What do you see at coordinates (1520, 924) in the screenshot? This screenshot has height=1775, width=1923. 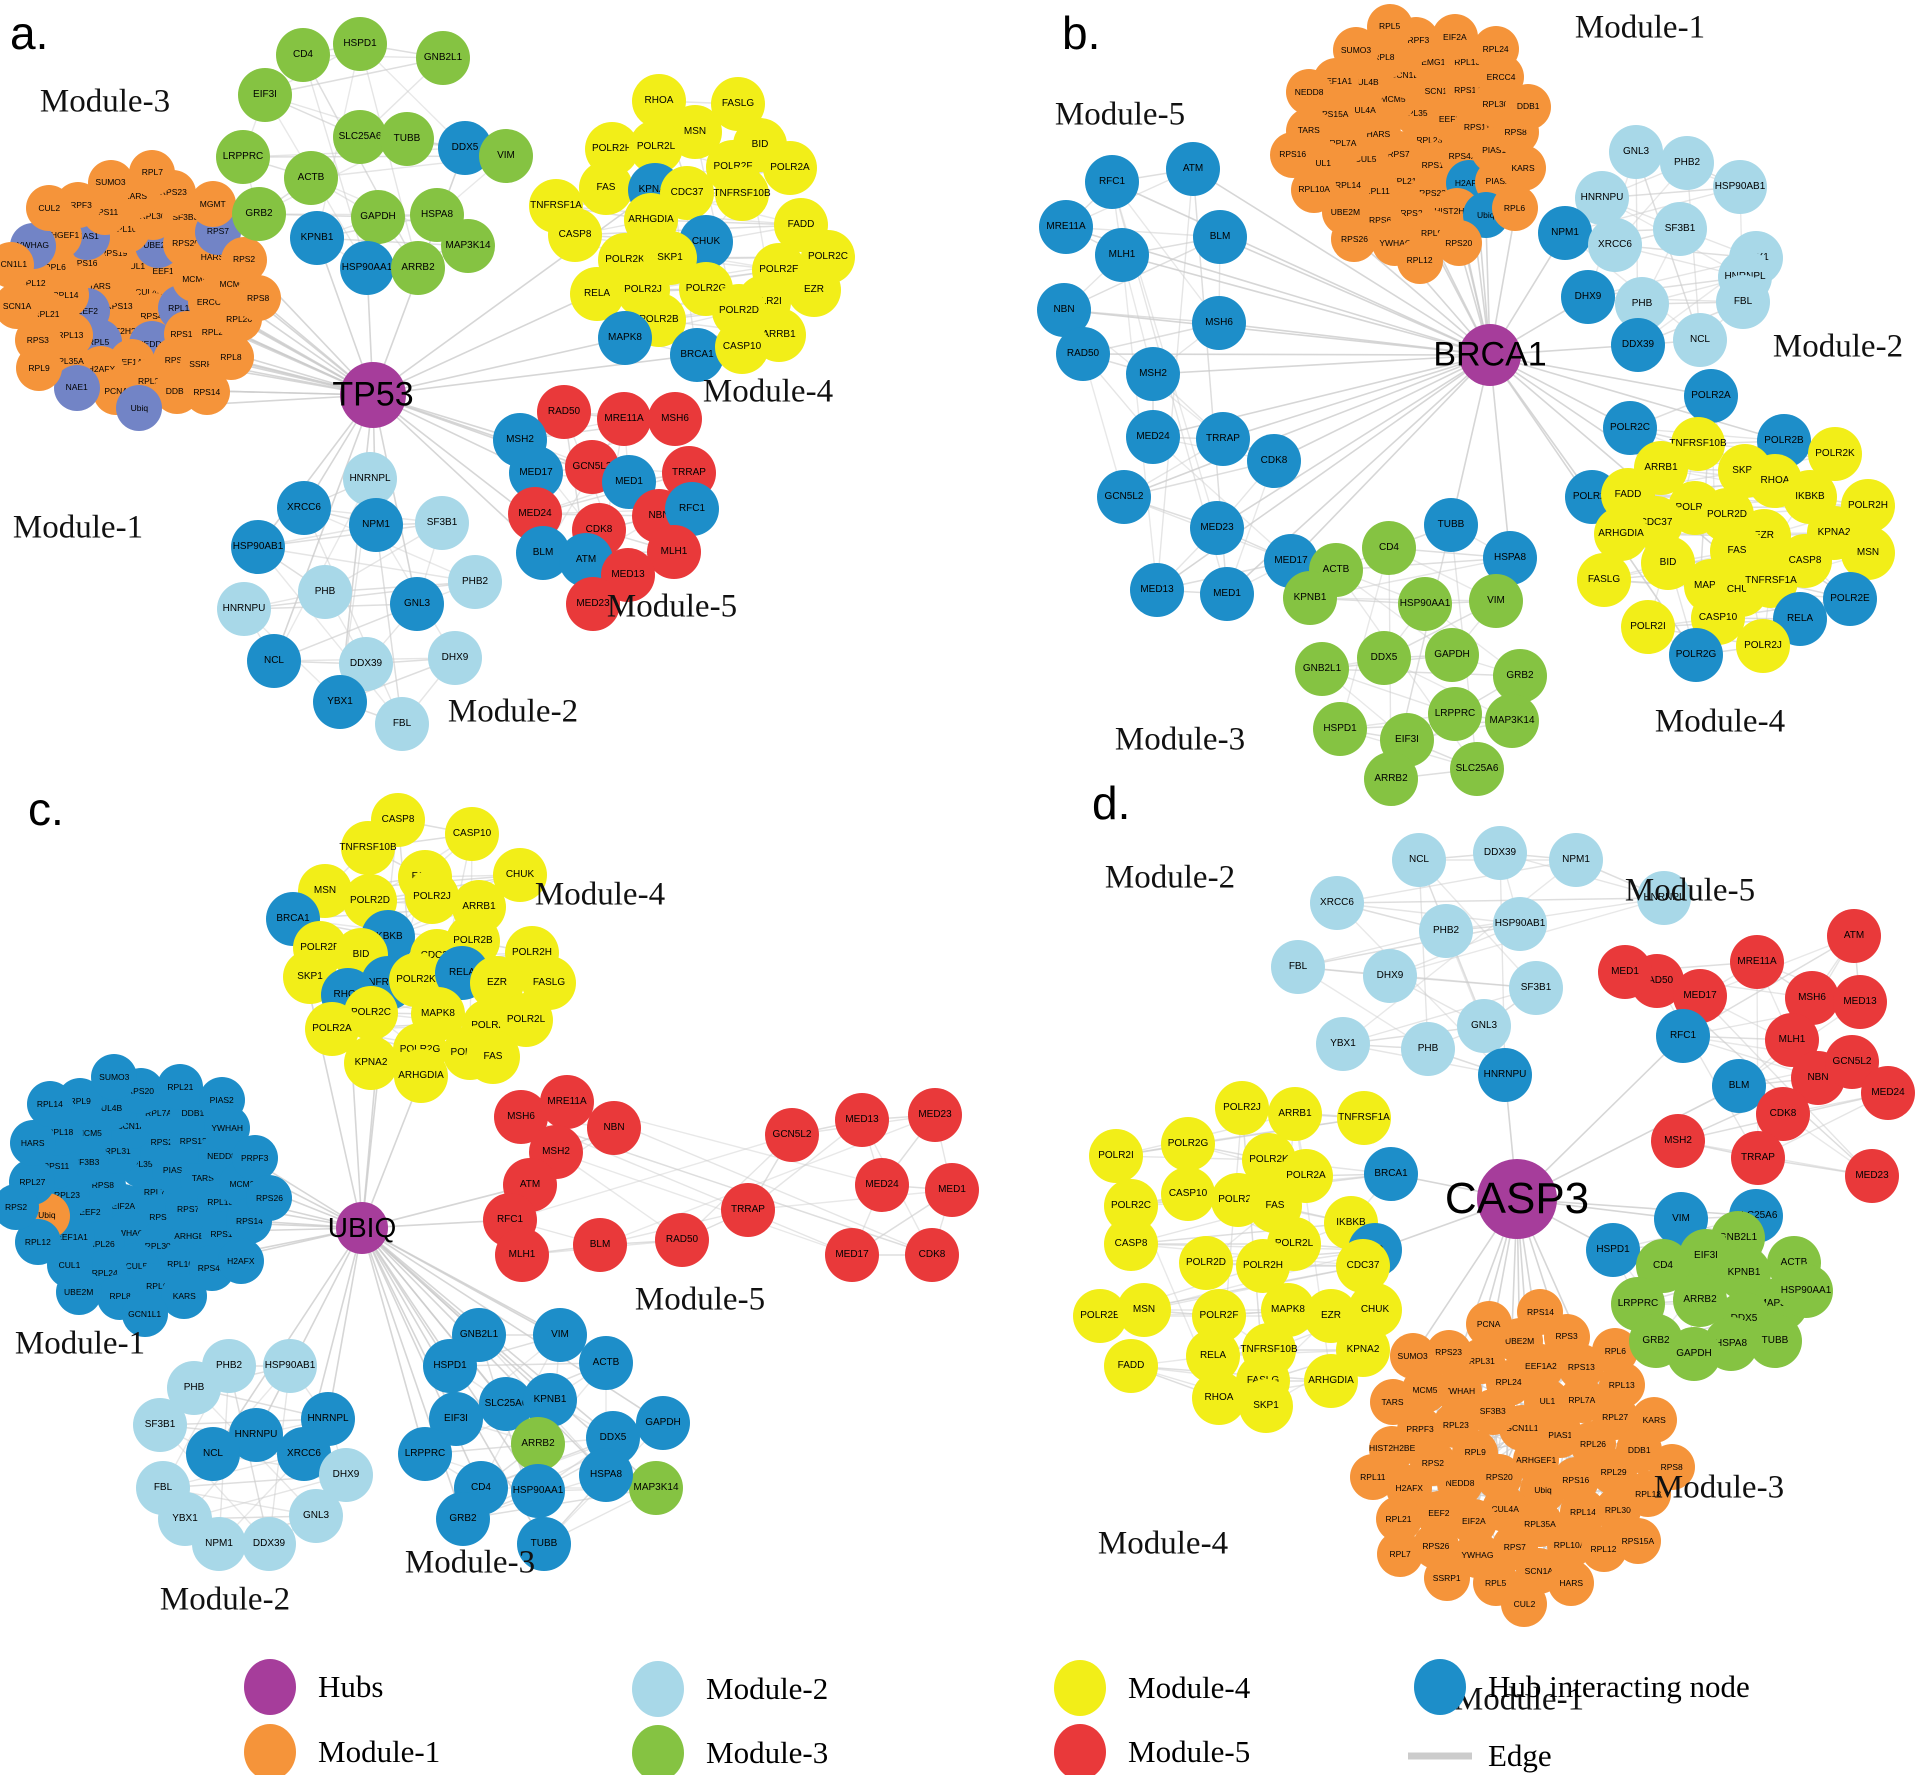 I see `node-HSP90AB1: HSP90AB1` at bounding box center [1520, 924].